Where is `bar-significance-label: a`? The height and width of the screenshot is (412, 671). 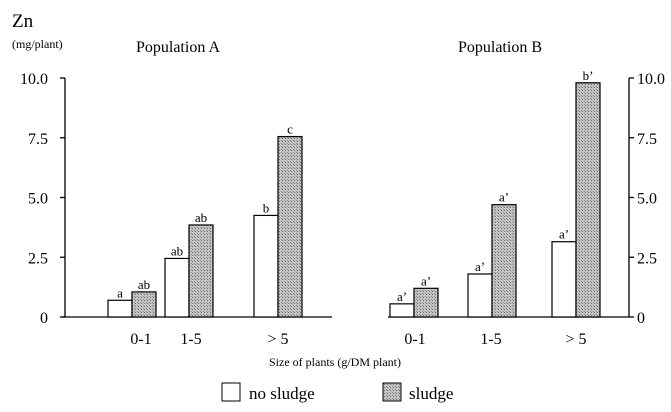
bar-significance-label: a is located at coordinates (120, 292).